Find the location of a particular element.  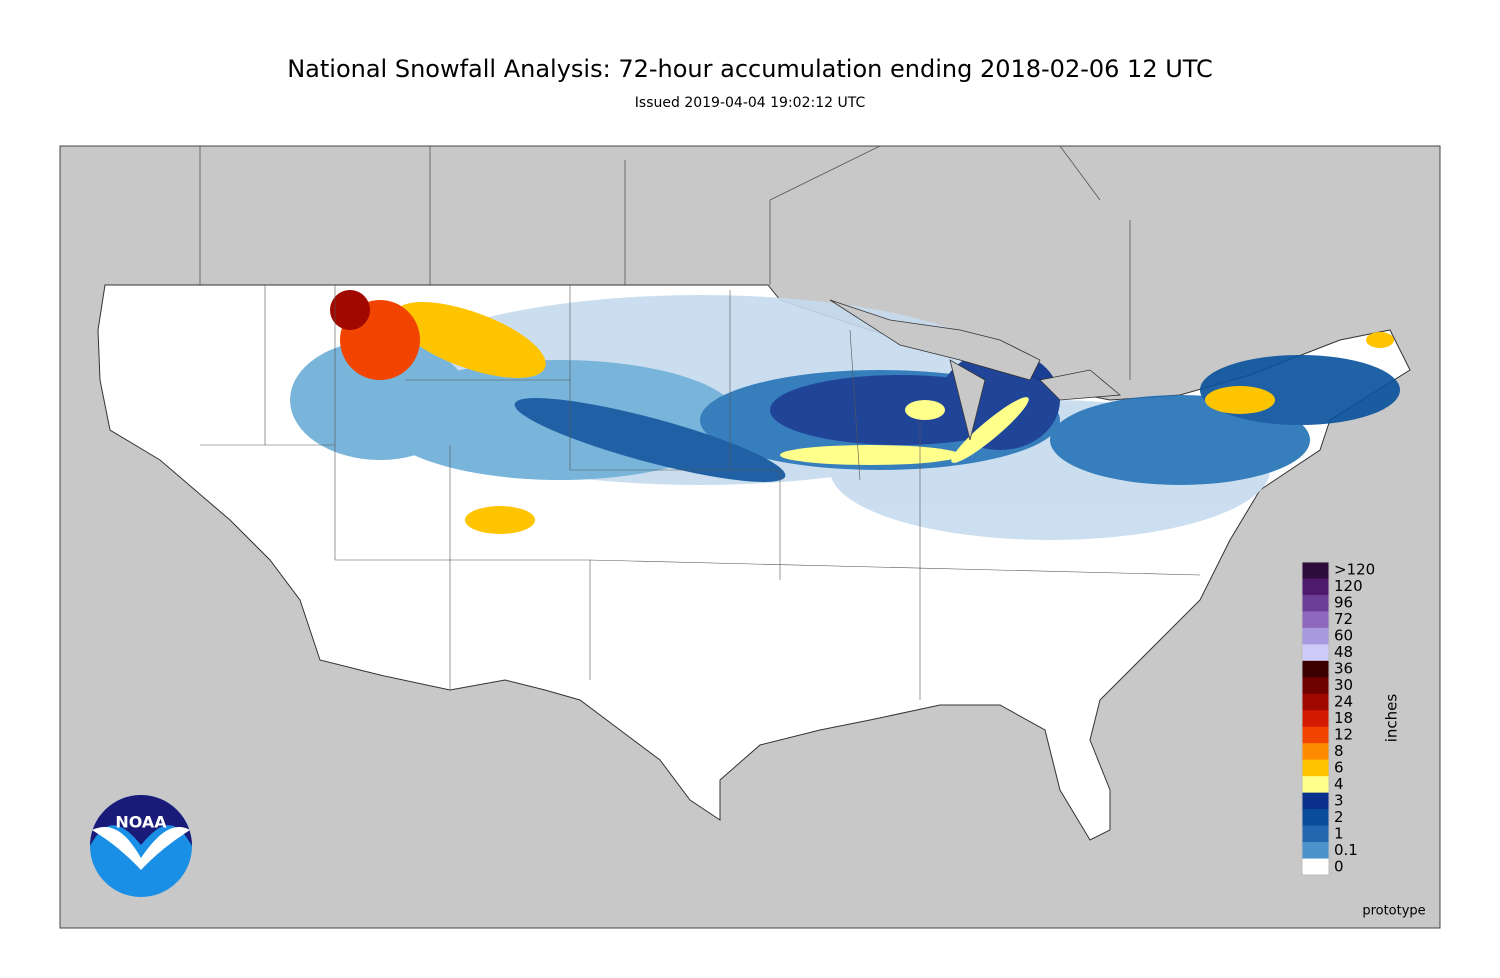

legend-label: 30 is located at coordinates (1343, 685).